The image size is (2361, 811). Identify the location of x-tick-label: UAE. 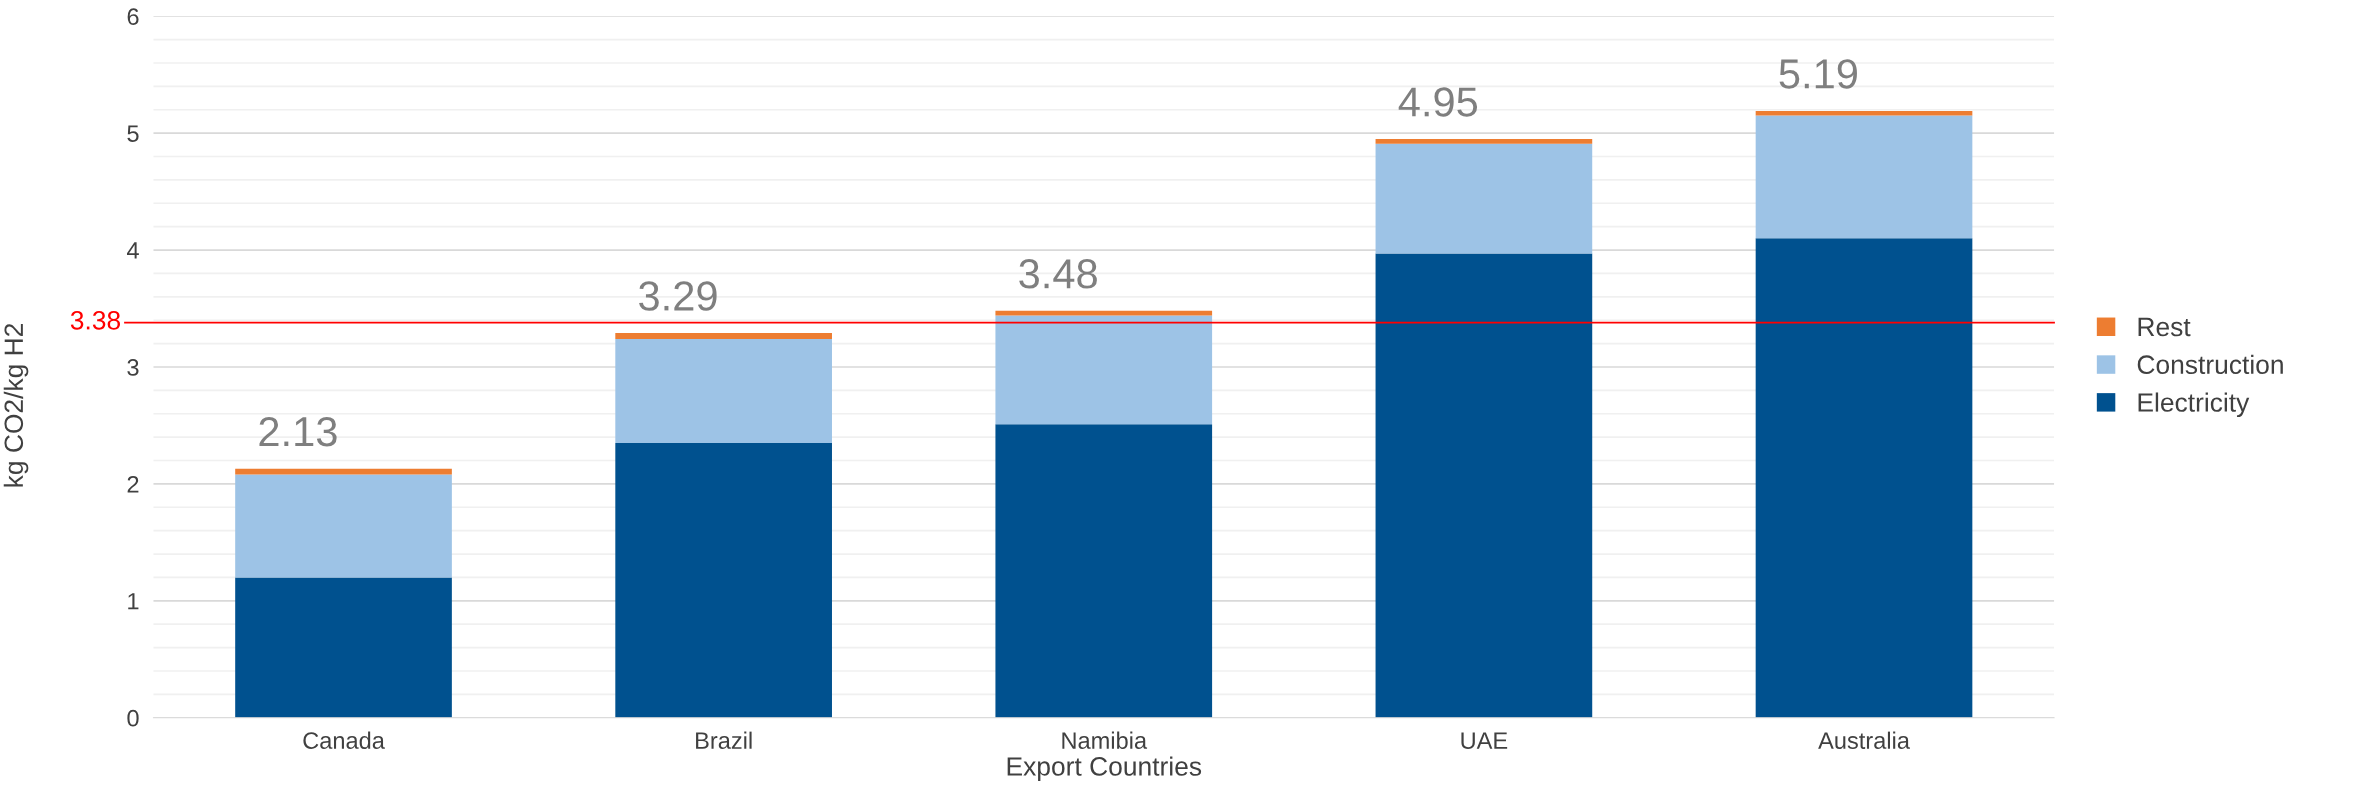
(1484, 740).